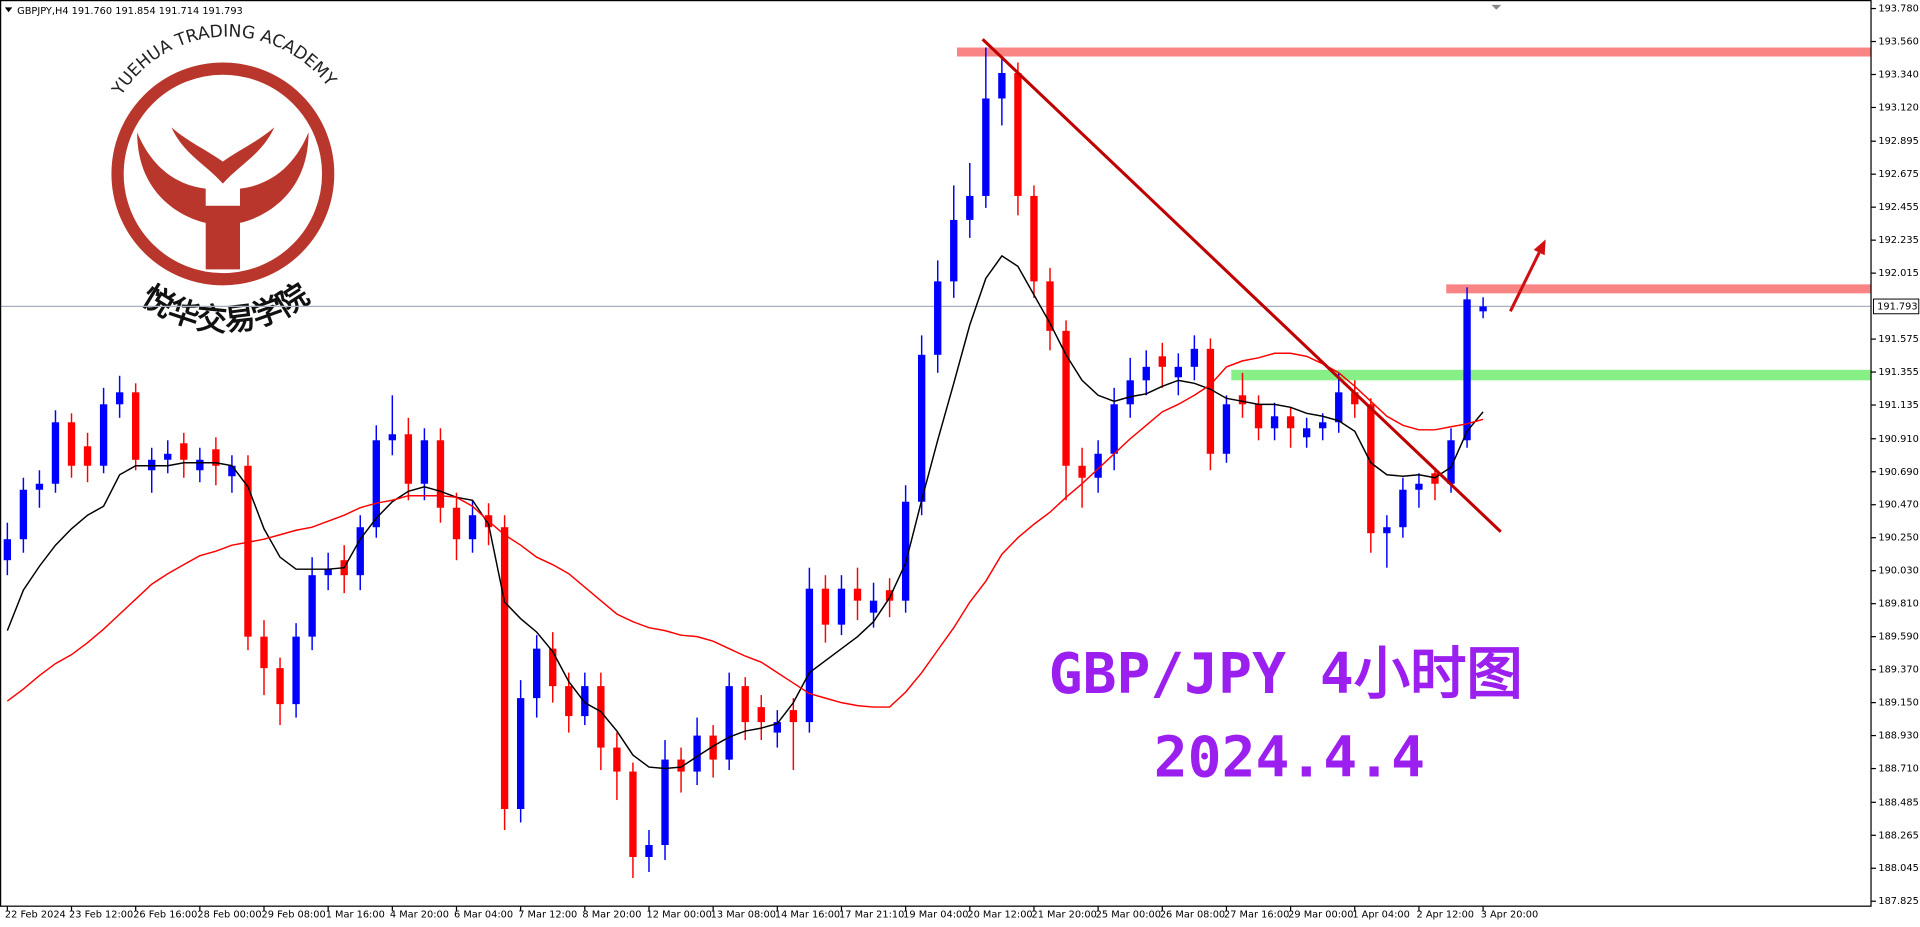 The image size is (1920, 927). What do you see at coordinates (1898, 9) in the screenshot?
I see `y-tick-label: 193.780` at bounding box center [1898, 9].